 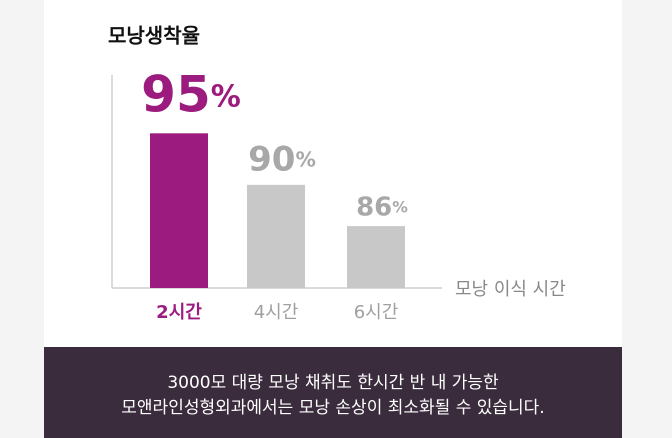 I want to click on value-label: 86%, so click(x=382, y=207).